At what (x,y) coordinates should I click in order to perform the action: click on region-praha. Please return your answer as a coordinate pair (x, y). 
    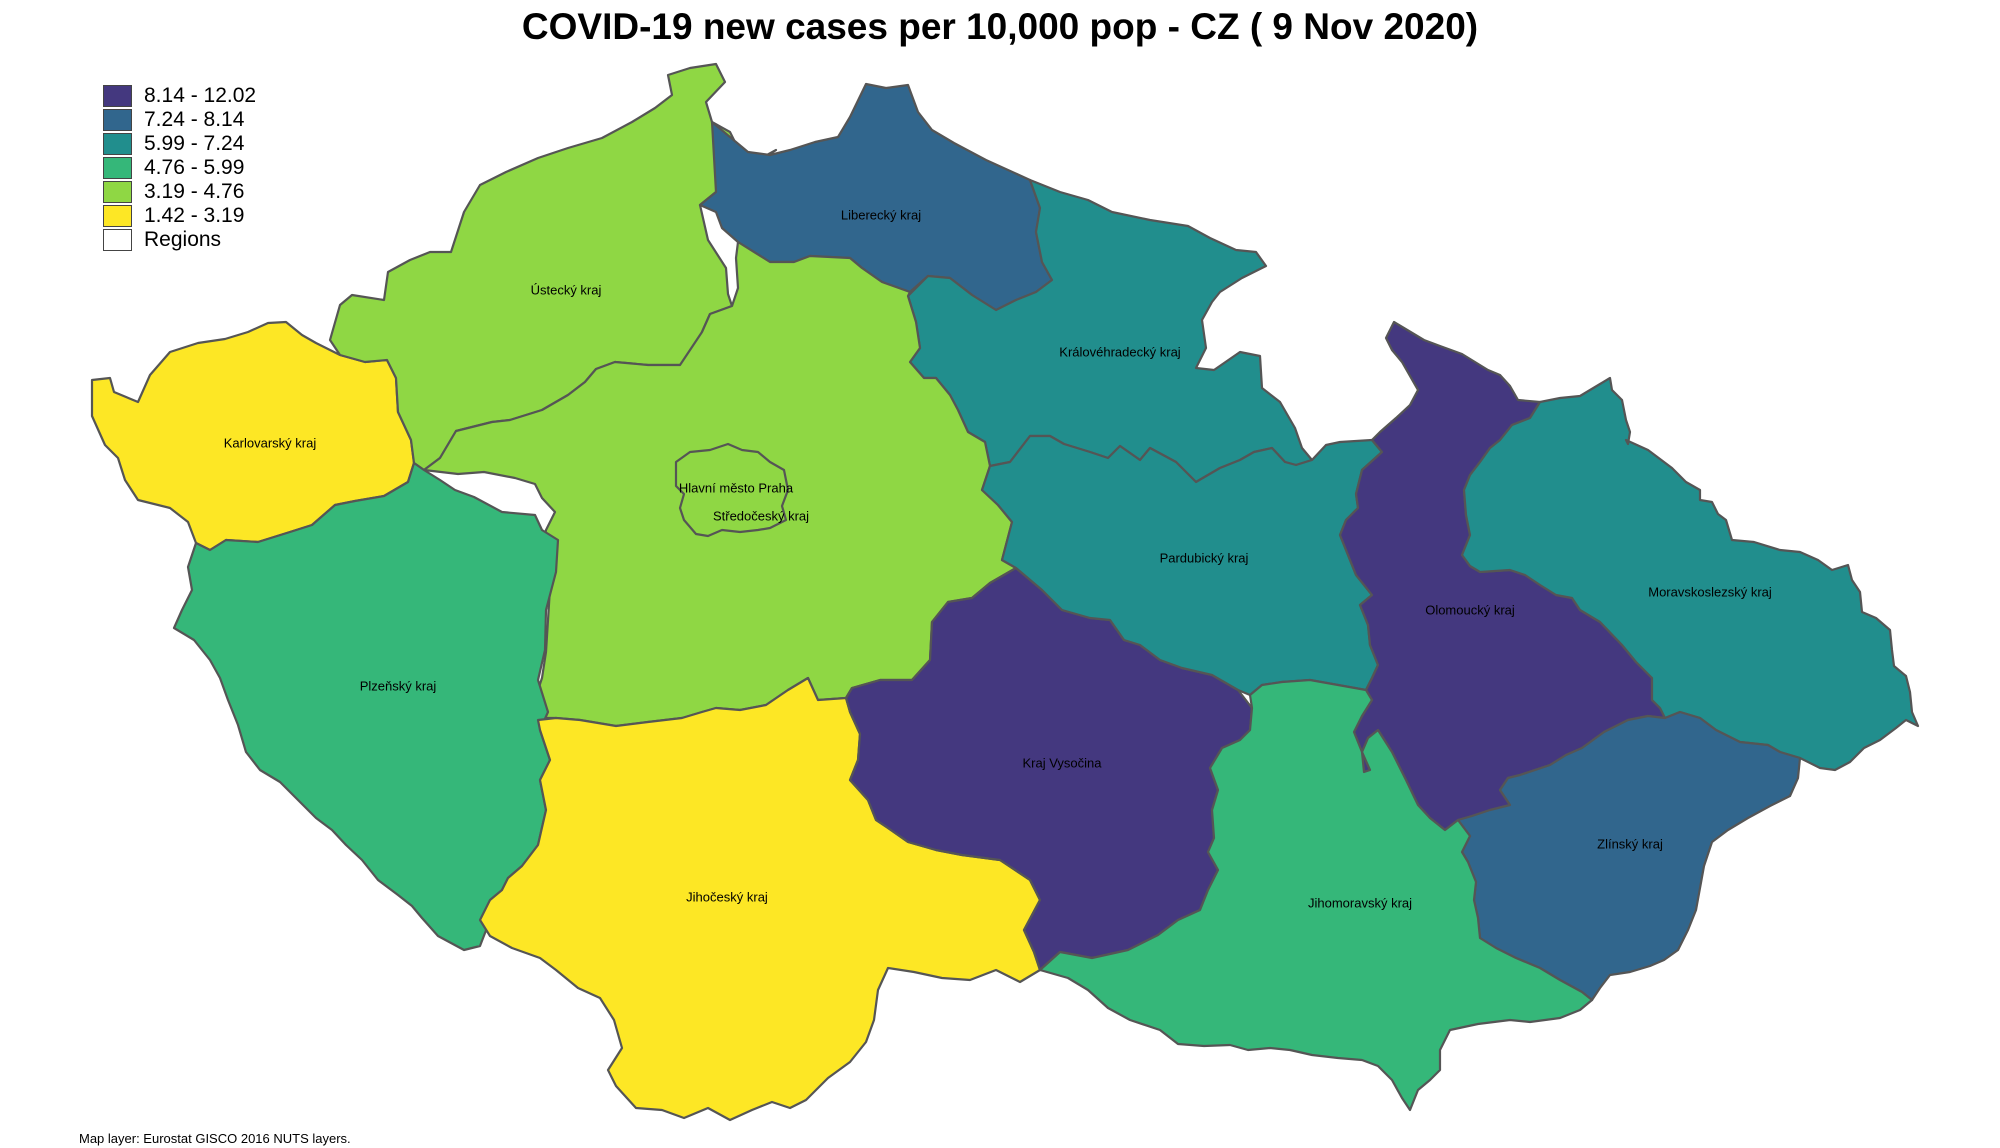
    Looking at the image, I should click on (732, 490).